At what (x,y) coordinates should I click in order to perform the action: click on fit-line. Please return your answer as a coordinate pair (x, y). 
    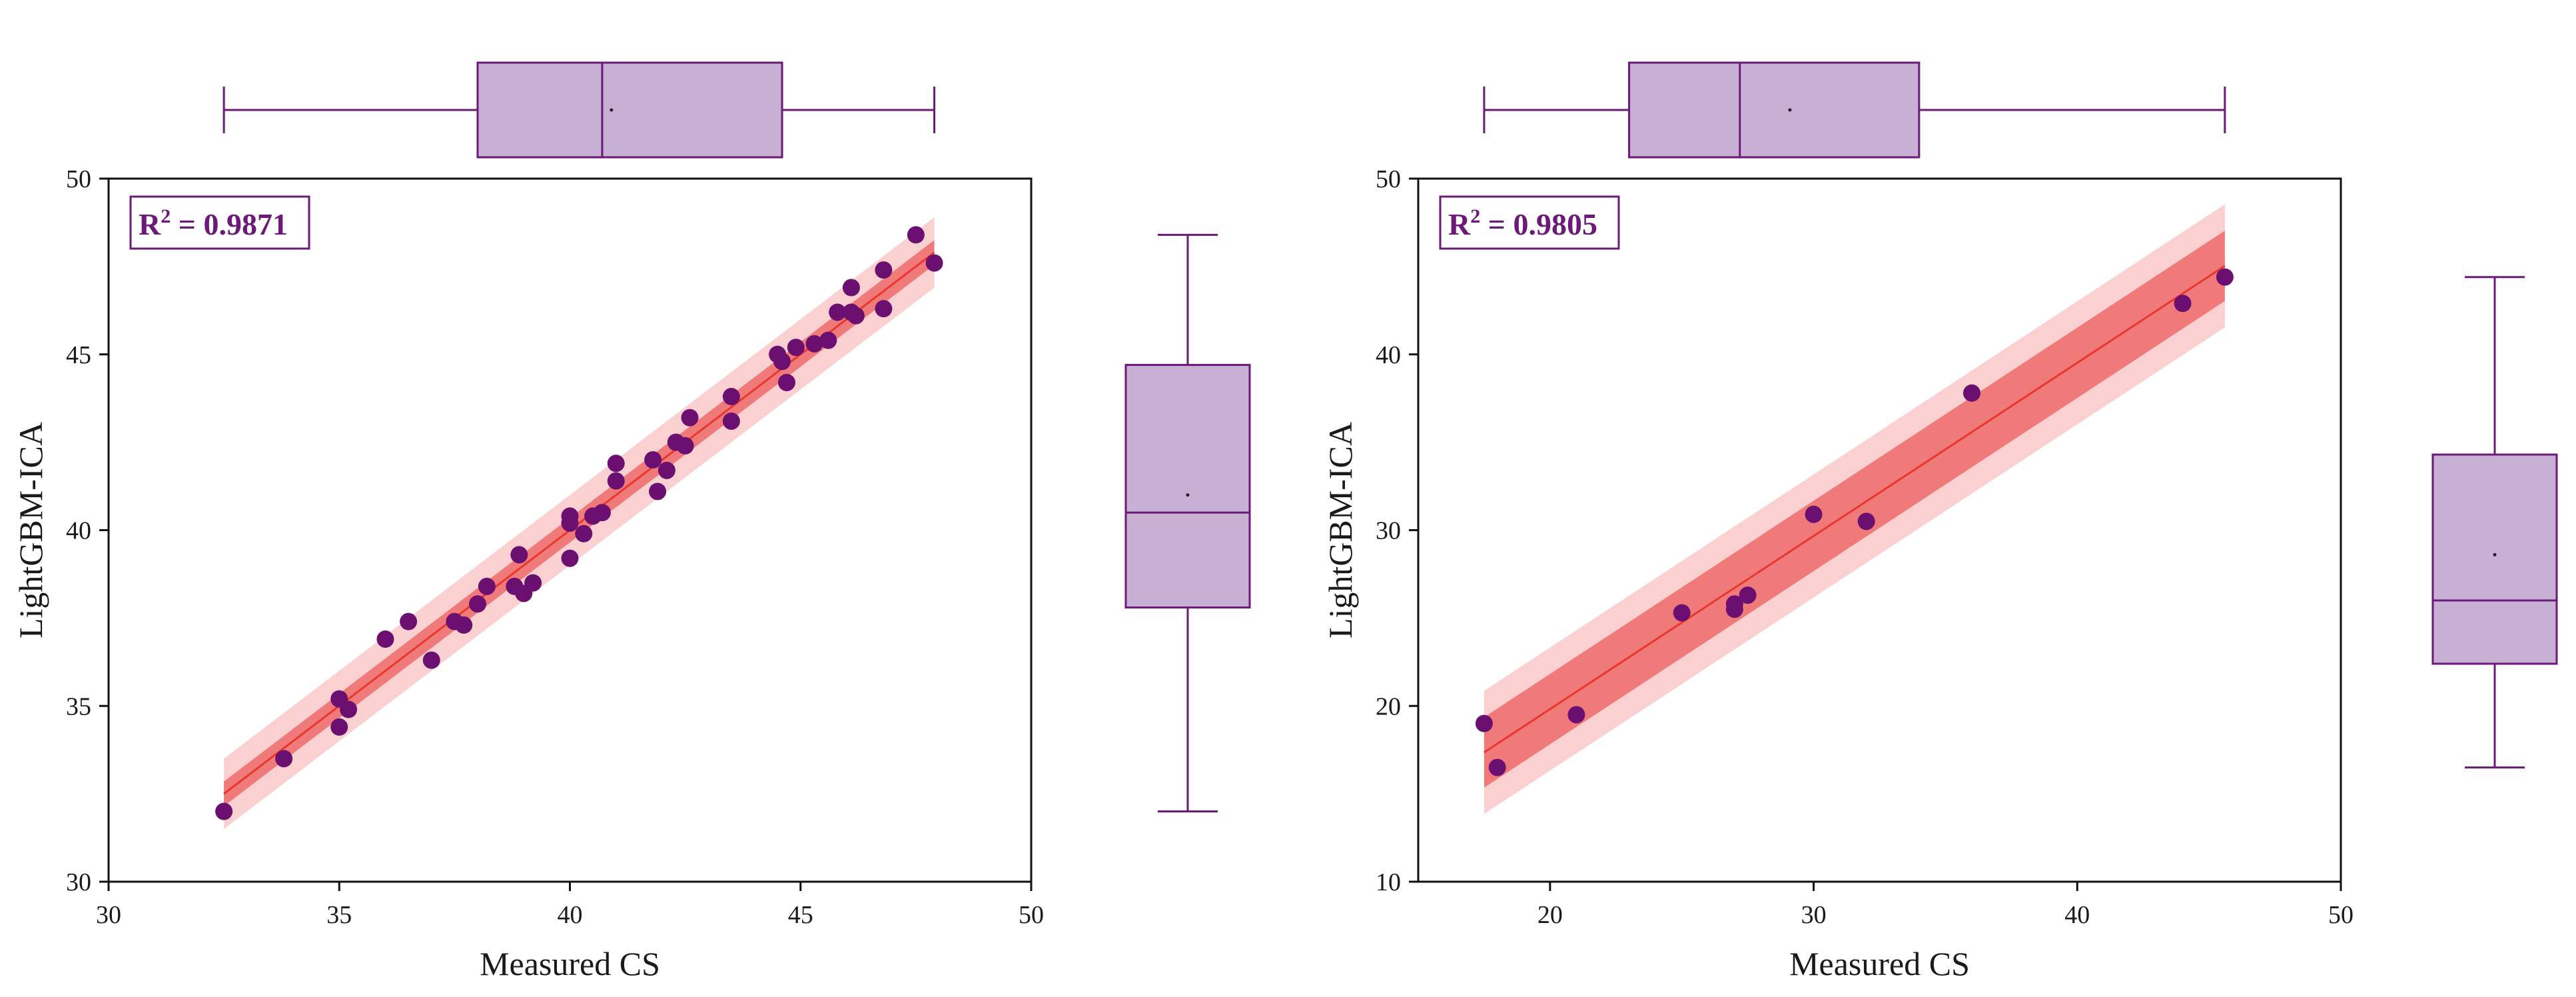
    Looking at the image, I should click on (1855, 510).